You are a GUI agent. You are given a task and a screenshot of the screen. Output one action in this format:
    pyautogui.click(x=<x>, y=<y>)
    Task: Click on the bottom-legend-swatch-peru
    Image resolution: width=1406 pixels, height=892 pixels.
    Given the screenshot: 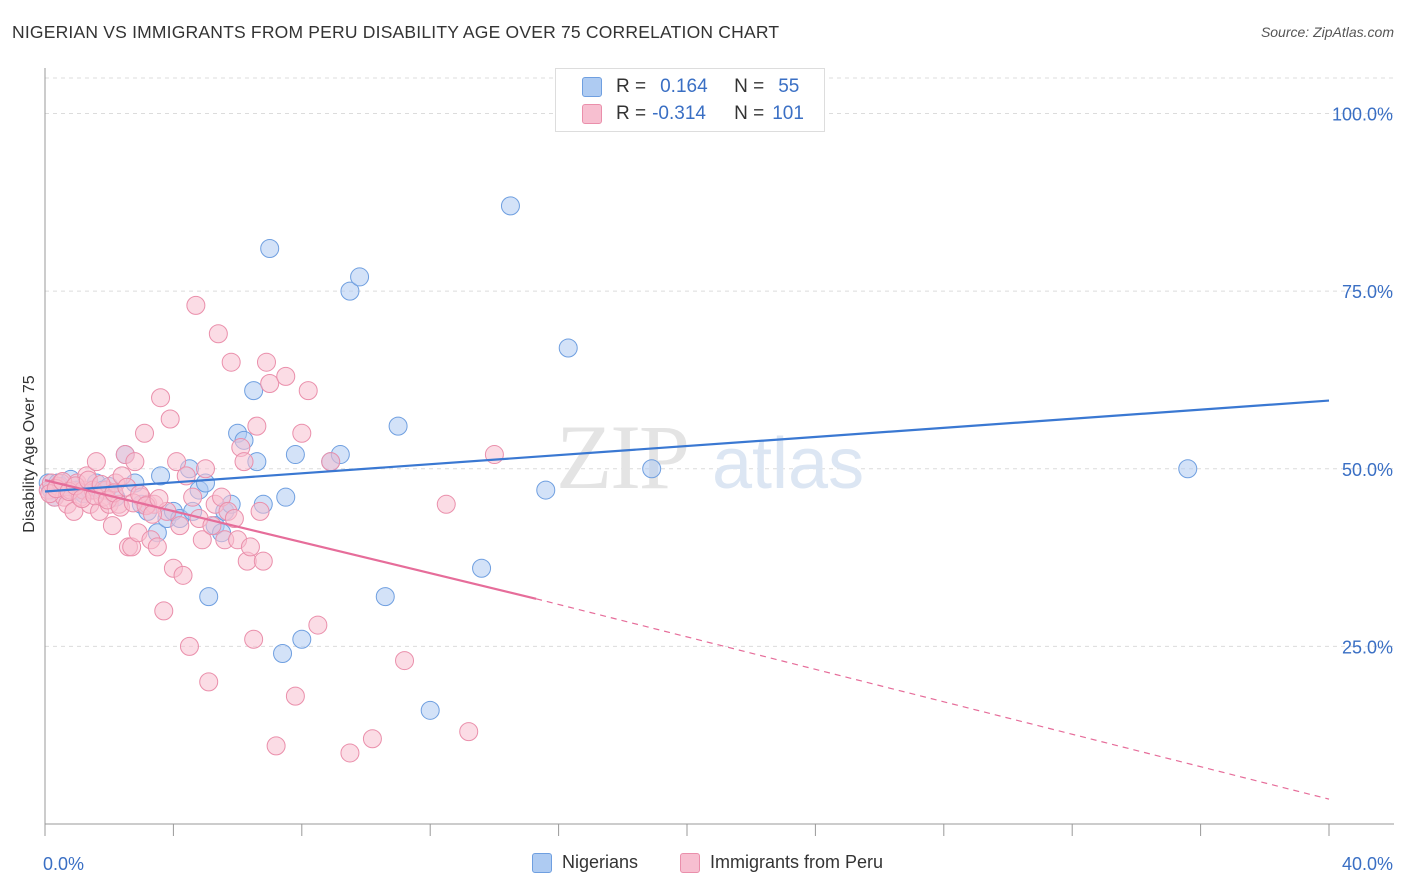 What is the action you would take?
    pyautogui.click(x=690, y=862)
    